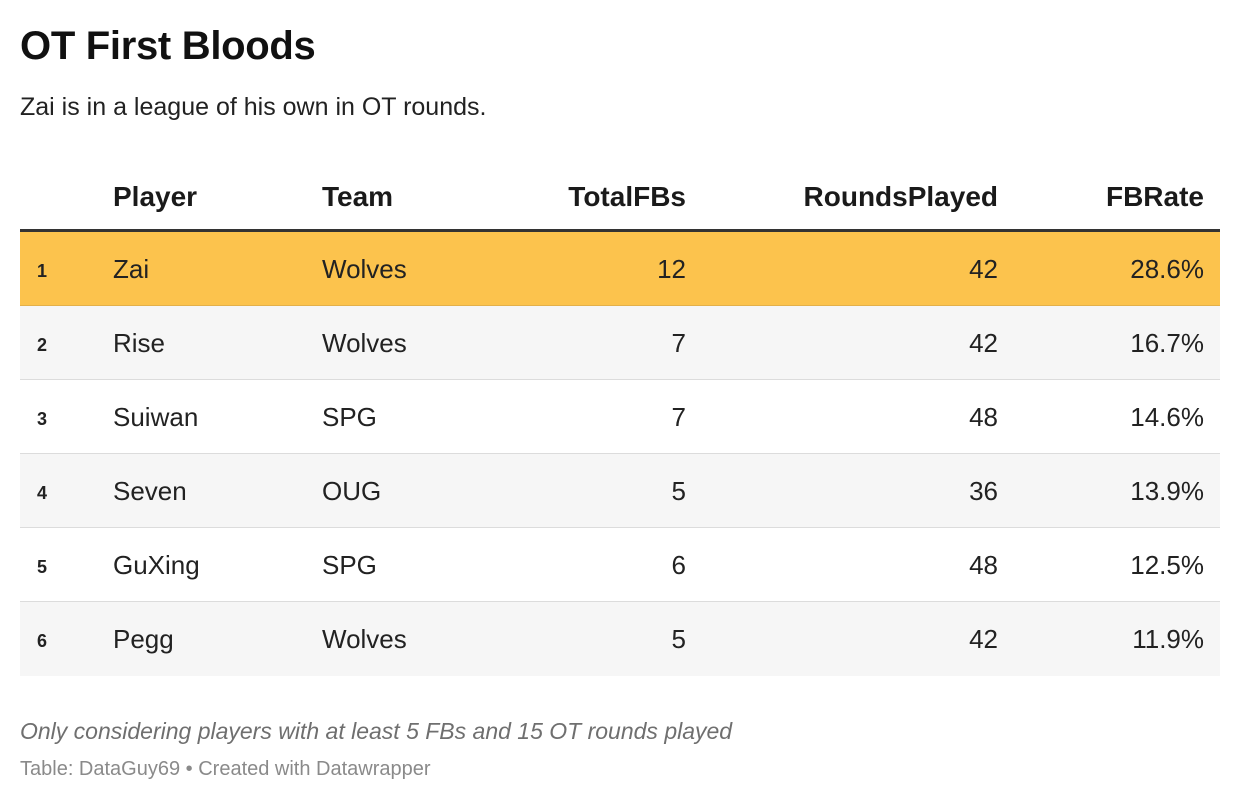  I want to click on rank-cell: 3, so click(42, 419).